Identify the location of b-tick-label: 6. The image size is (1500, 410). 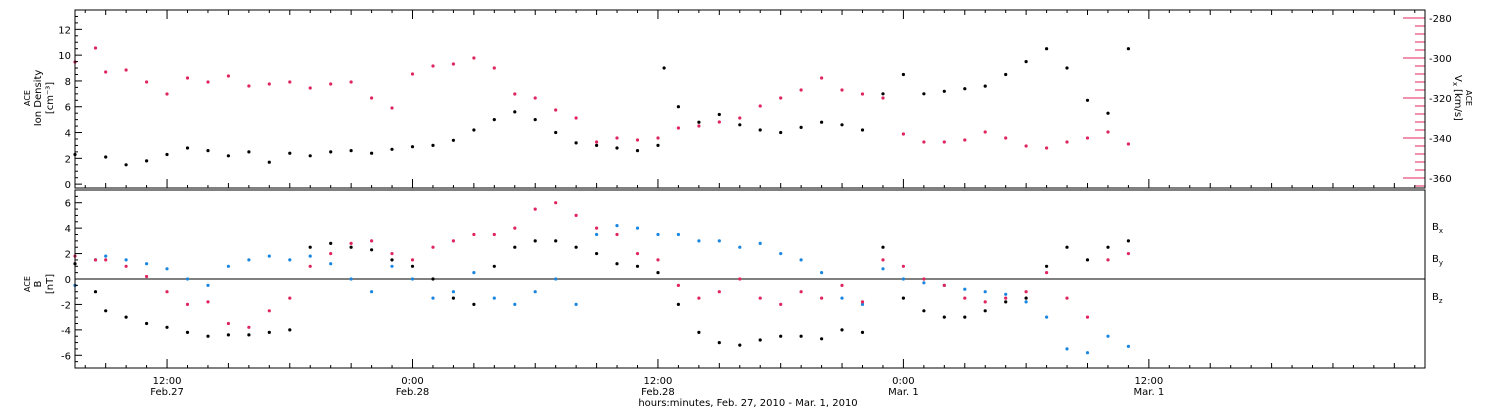
(68, 204).